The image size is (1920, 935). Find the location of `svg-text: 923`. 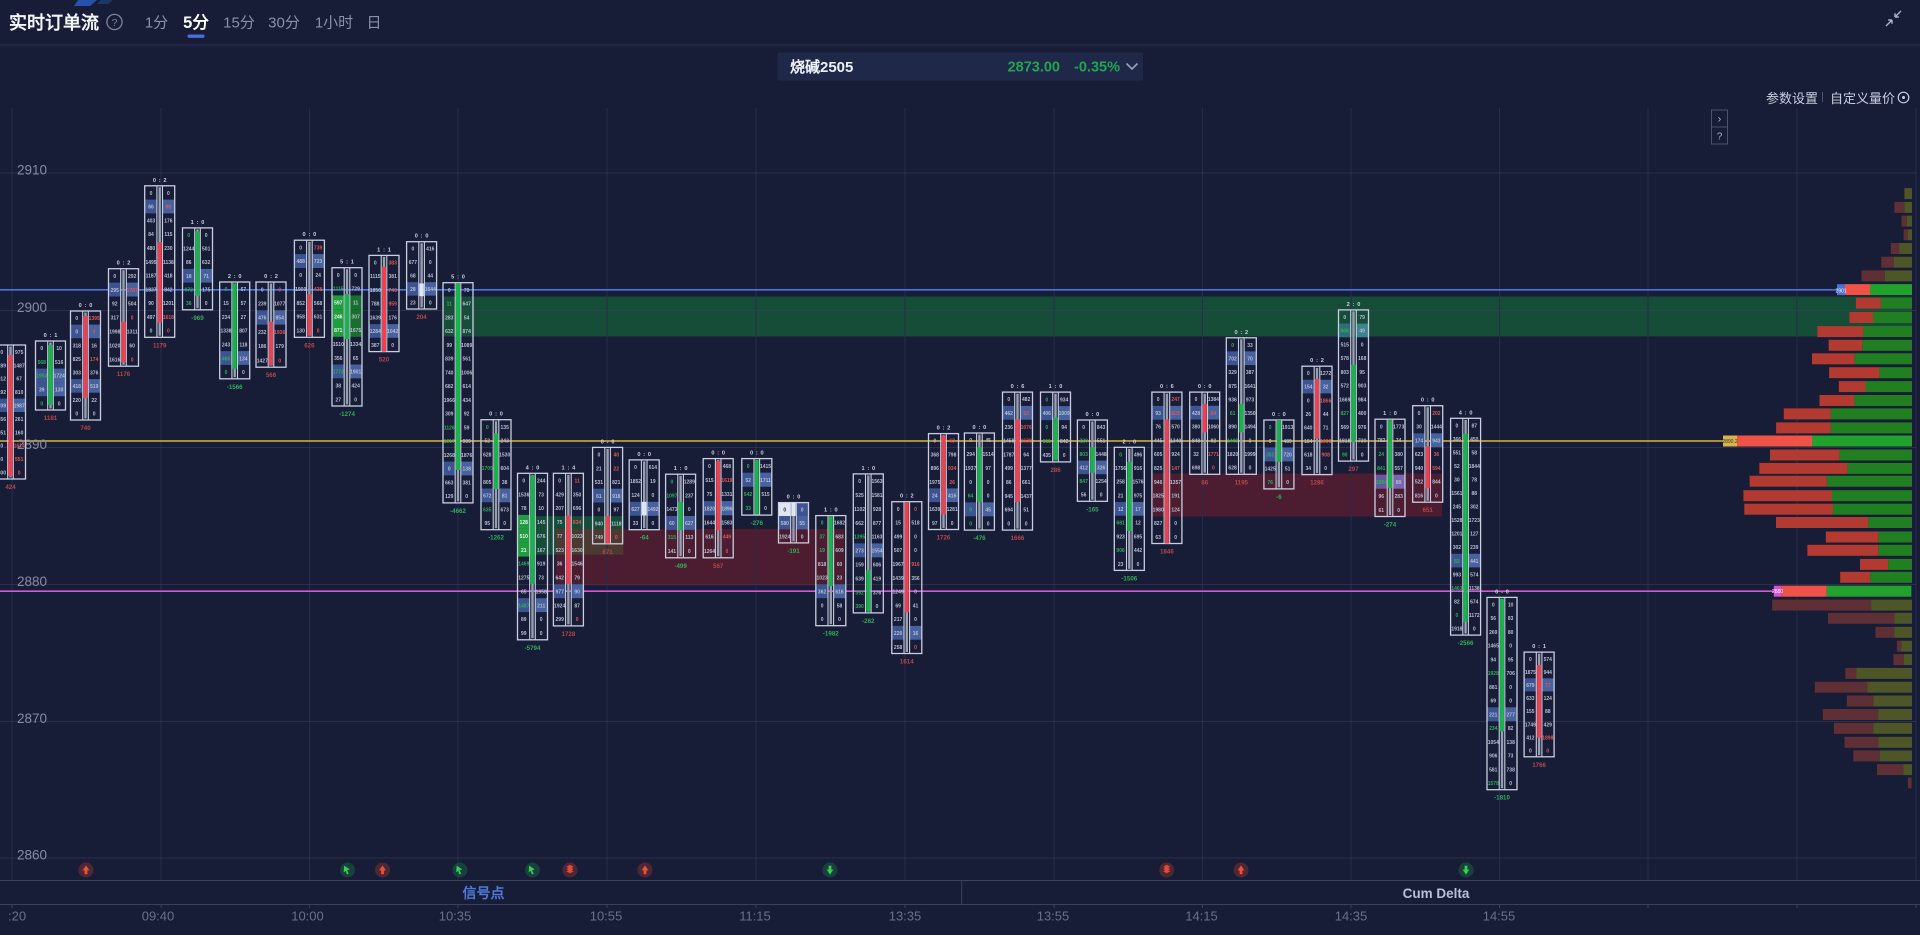

svg-text: 923 is located at coordinates (1120, 537).